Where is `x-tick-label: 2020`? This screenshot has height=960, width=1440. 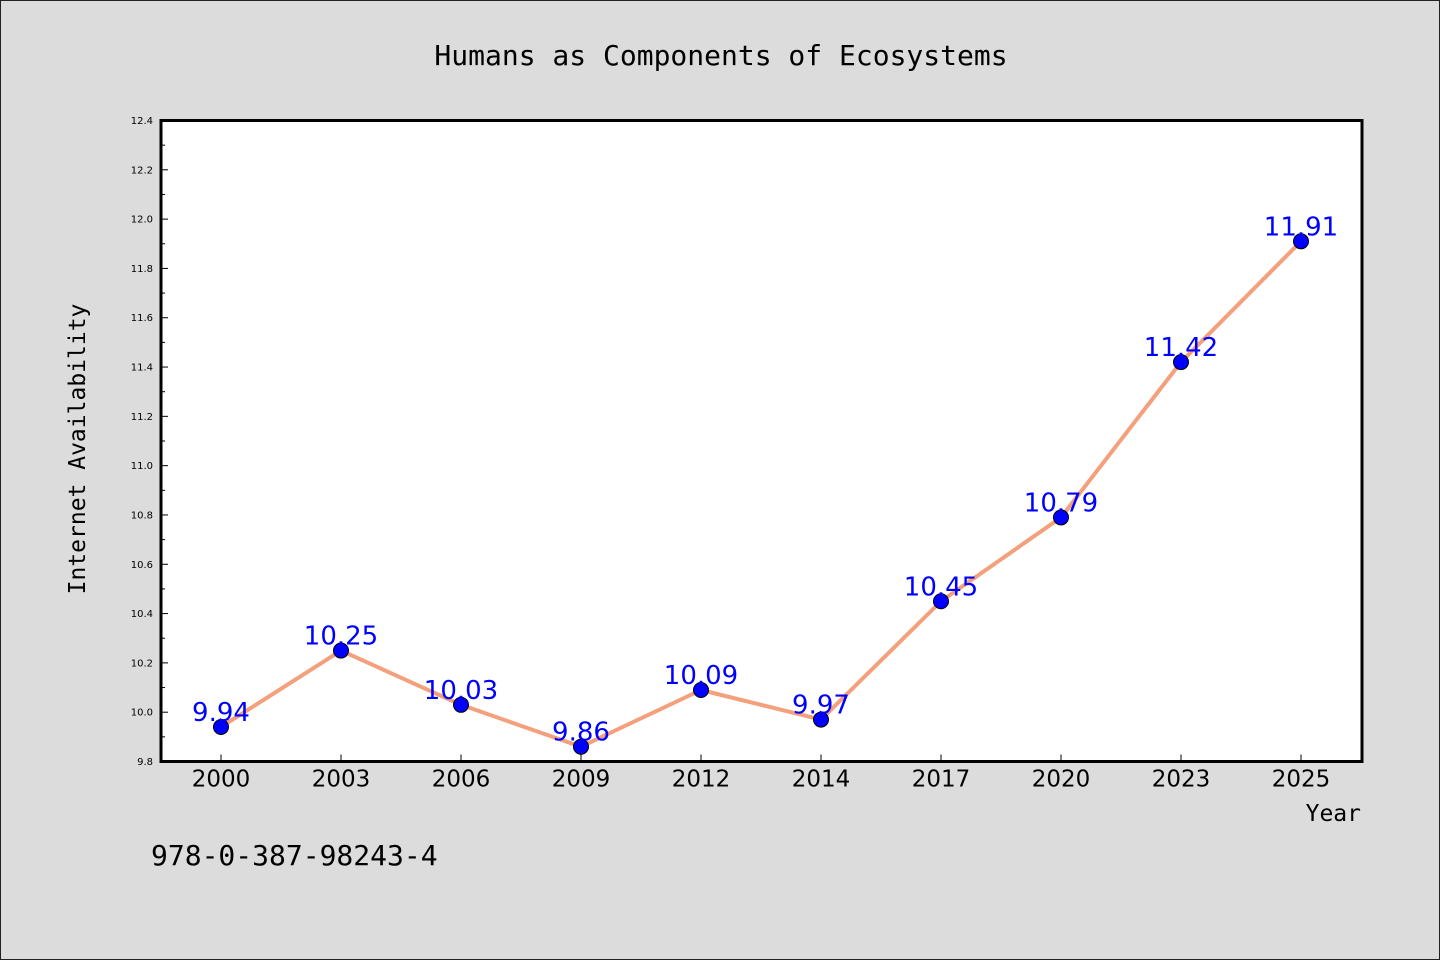 x-tick-label: 2020 is located at coordinates (1061, 780).